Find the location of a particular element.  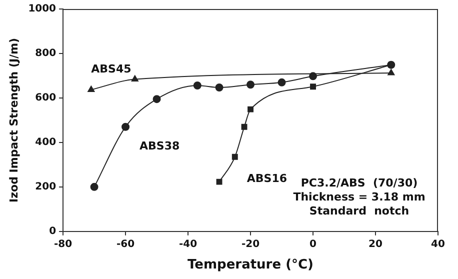

x-axis-title: Temperature (°C) is located at coordinates (251, 265).